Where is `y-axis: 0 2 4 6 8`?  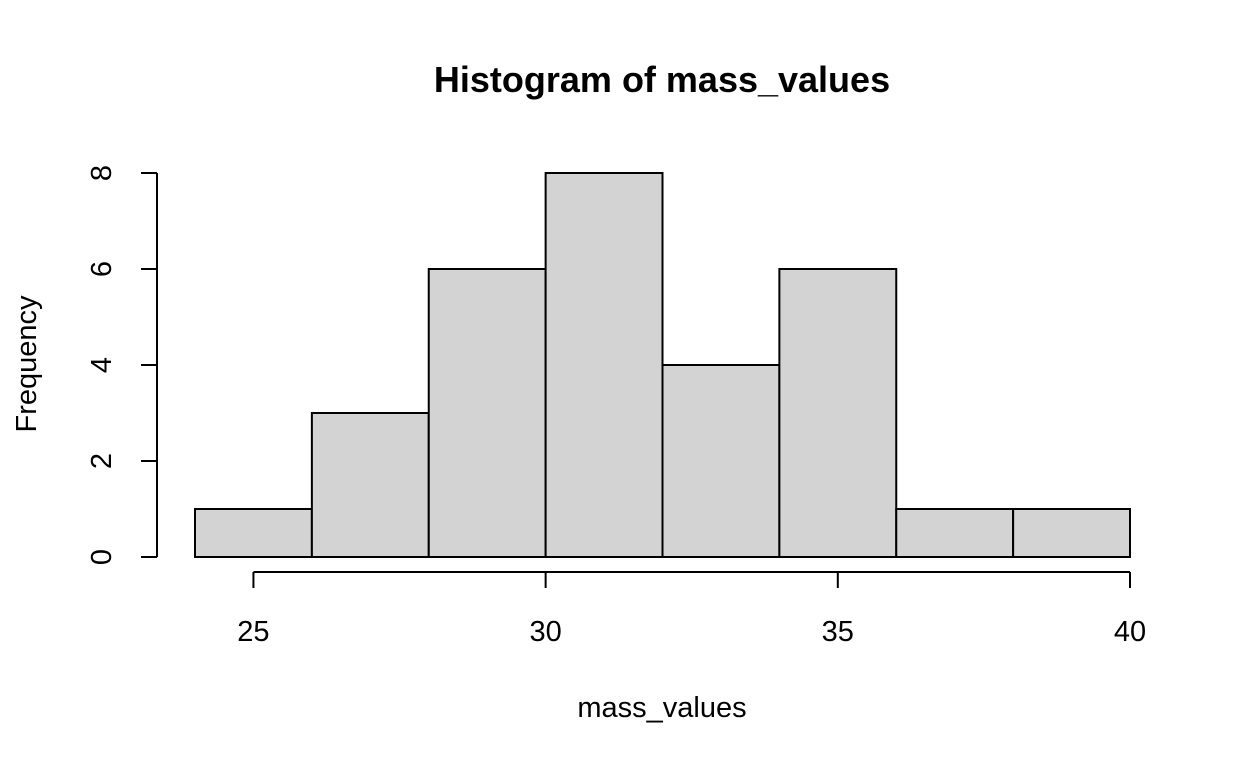 y-axis: 0 2 4 6 8 is located at coordinates (122, 365).